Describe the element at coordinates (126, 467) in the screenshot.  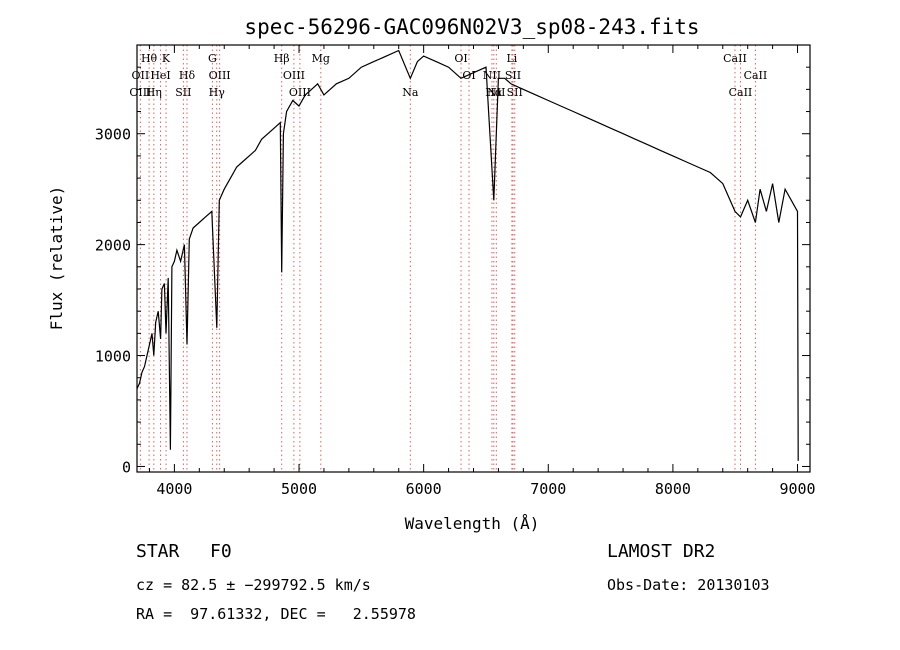
I see `y-tick-label: 0` at that location.